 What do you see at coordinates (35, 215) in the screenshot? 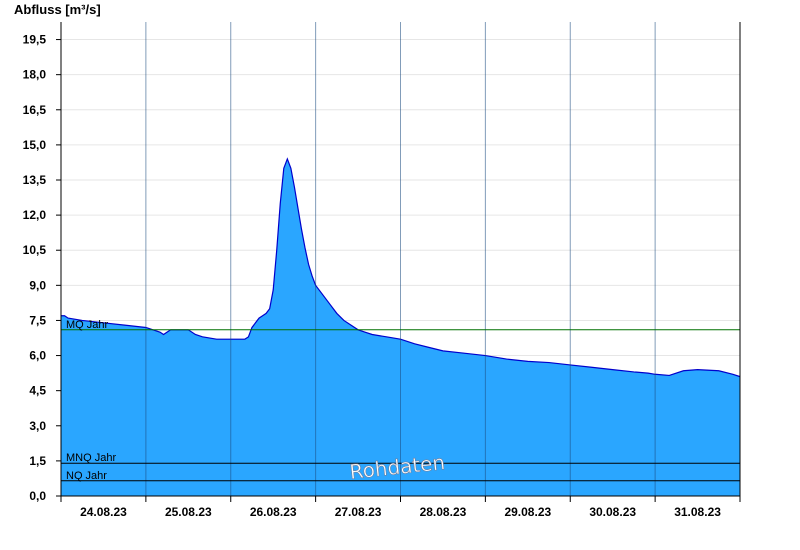
I see `y-tick-label: 12,0` at bounding box center [35, 215].